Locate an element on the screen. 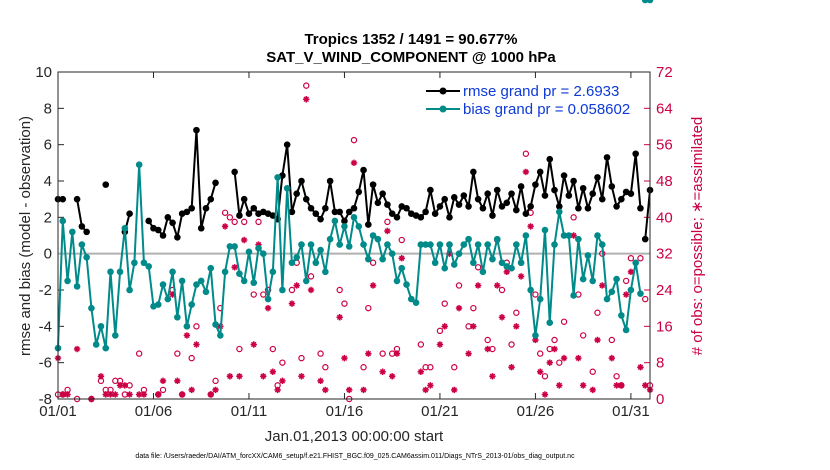  y-right-tick-label: 24 is located at coordinates (664, 290).